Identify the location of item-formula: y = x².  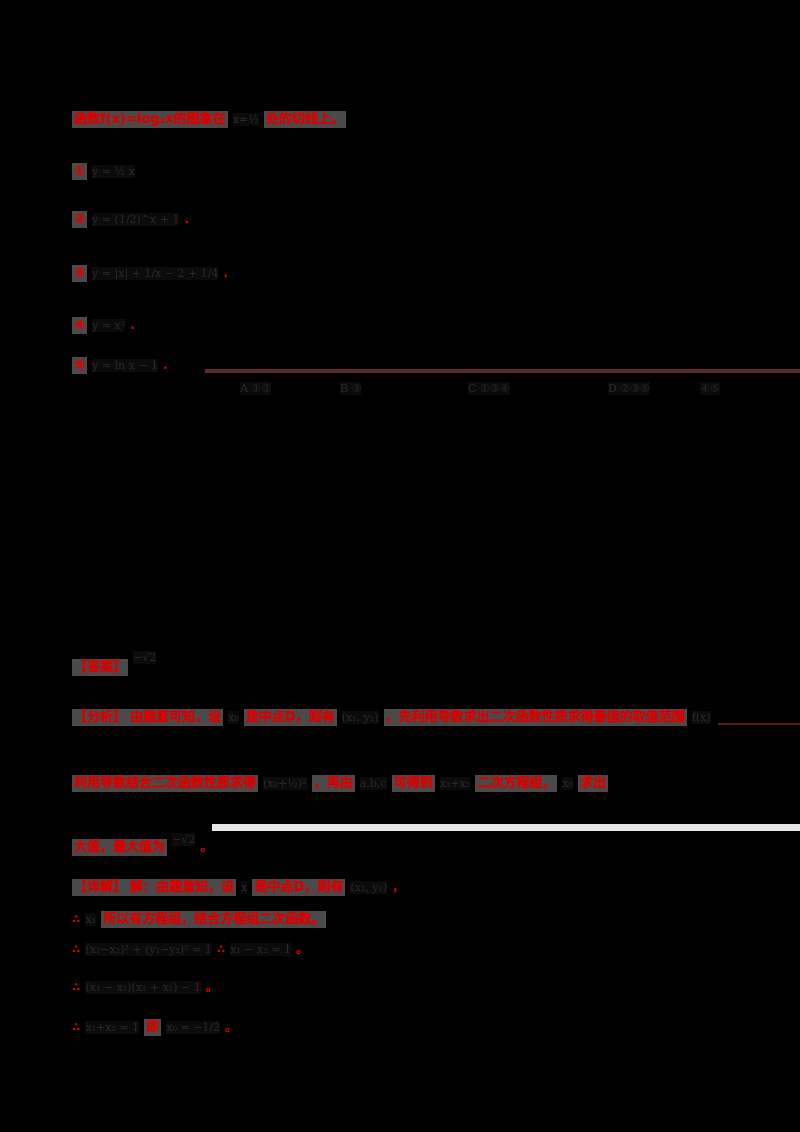
(109, 325).